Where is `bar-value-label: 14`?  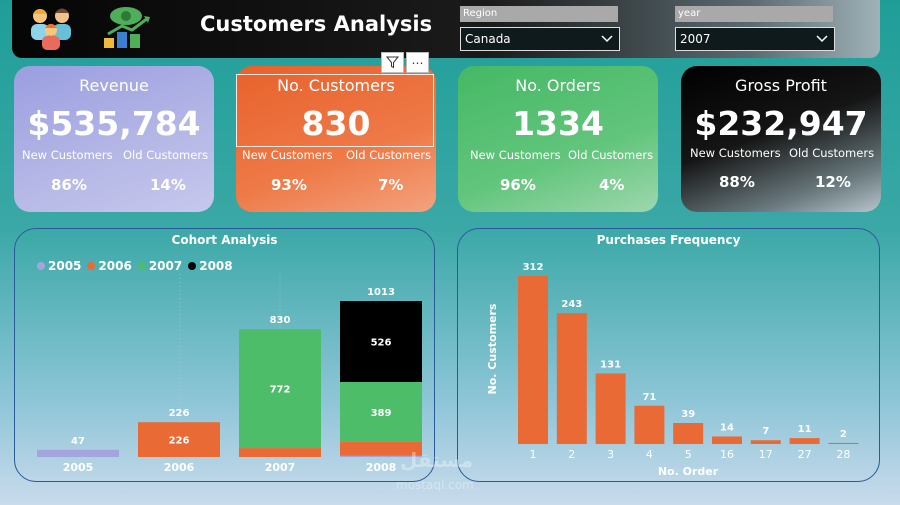 bar-value-label: 14 is located at coordinates (727, 427).